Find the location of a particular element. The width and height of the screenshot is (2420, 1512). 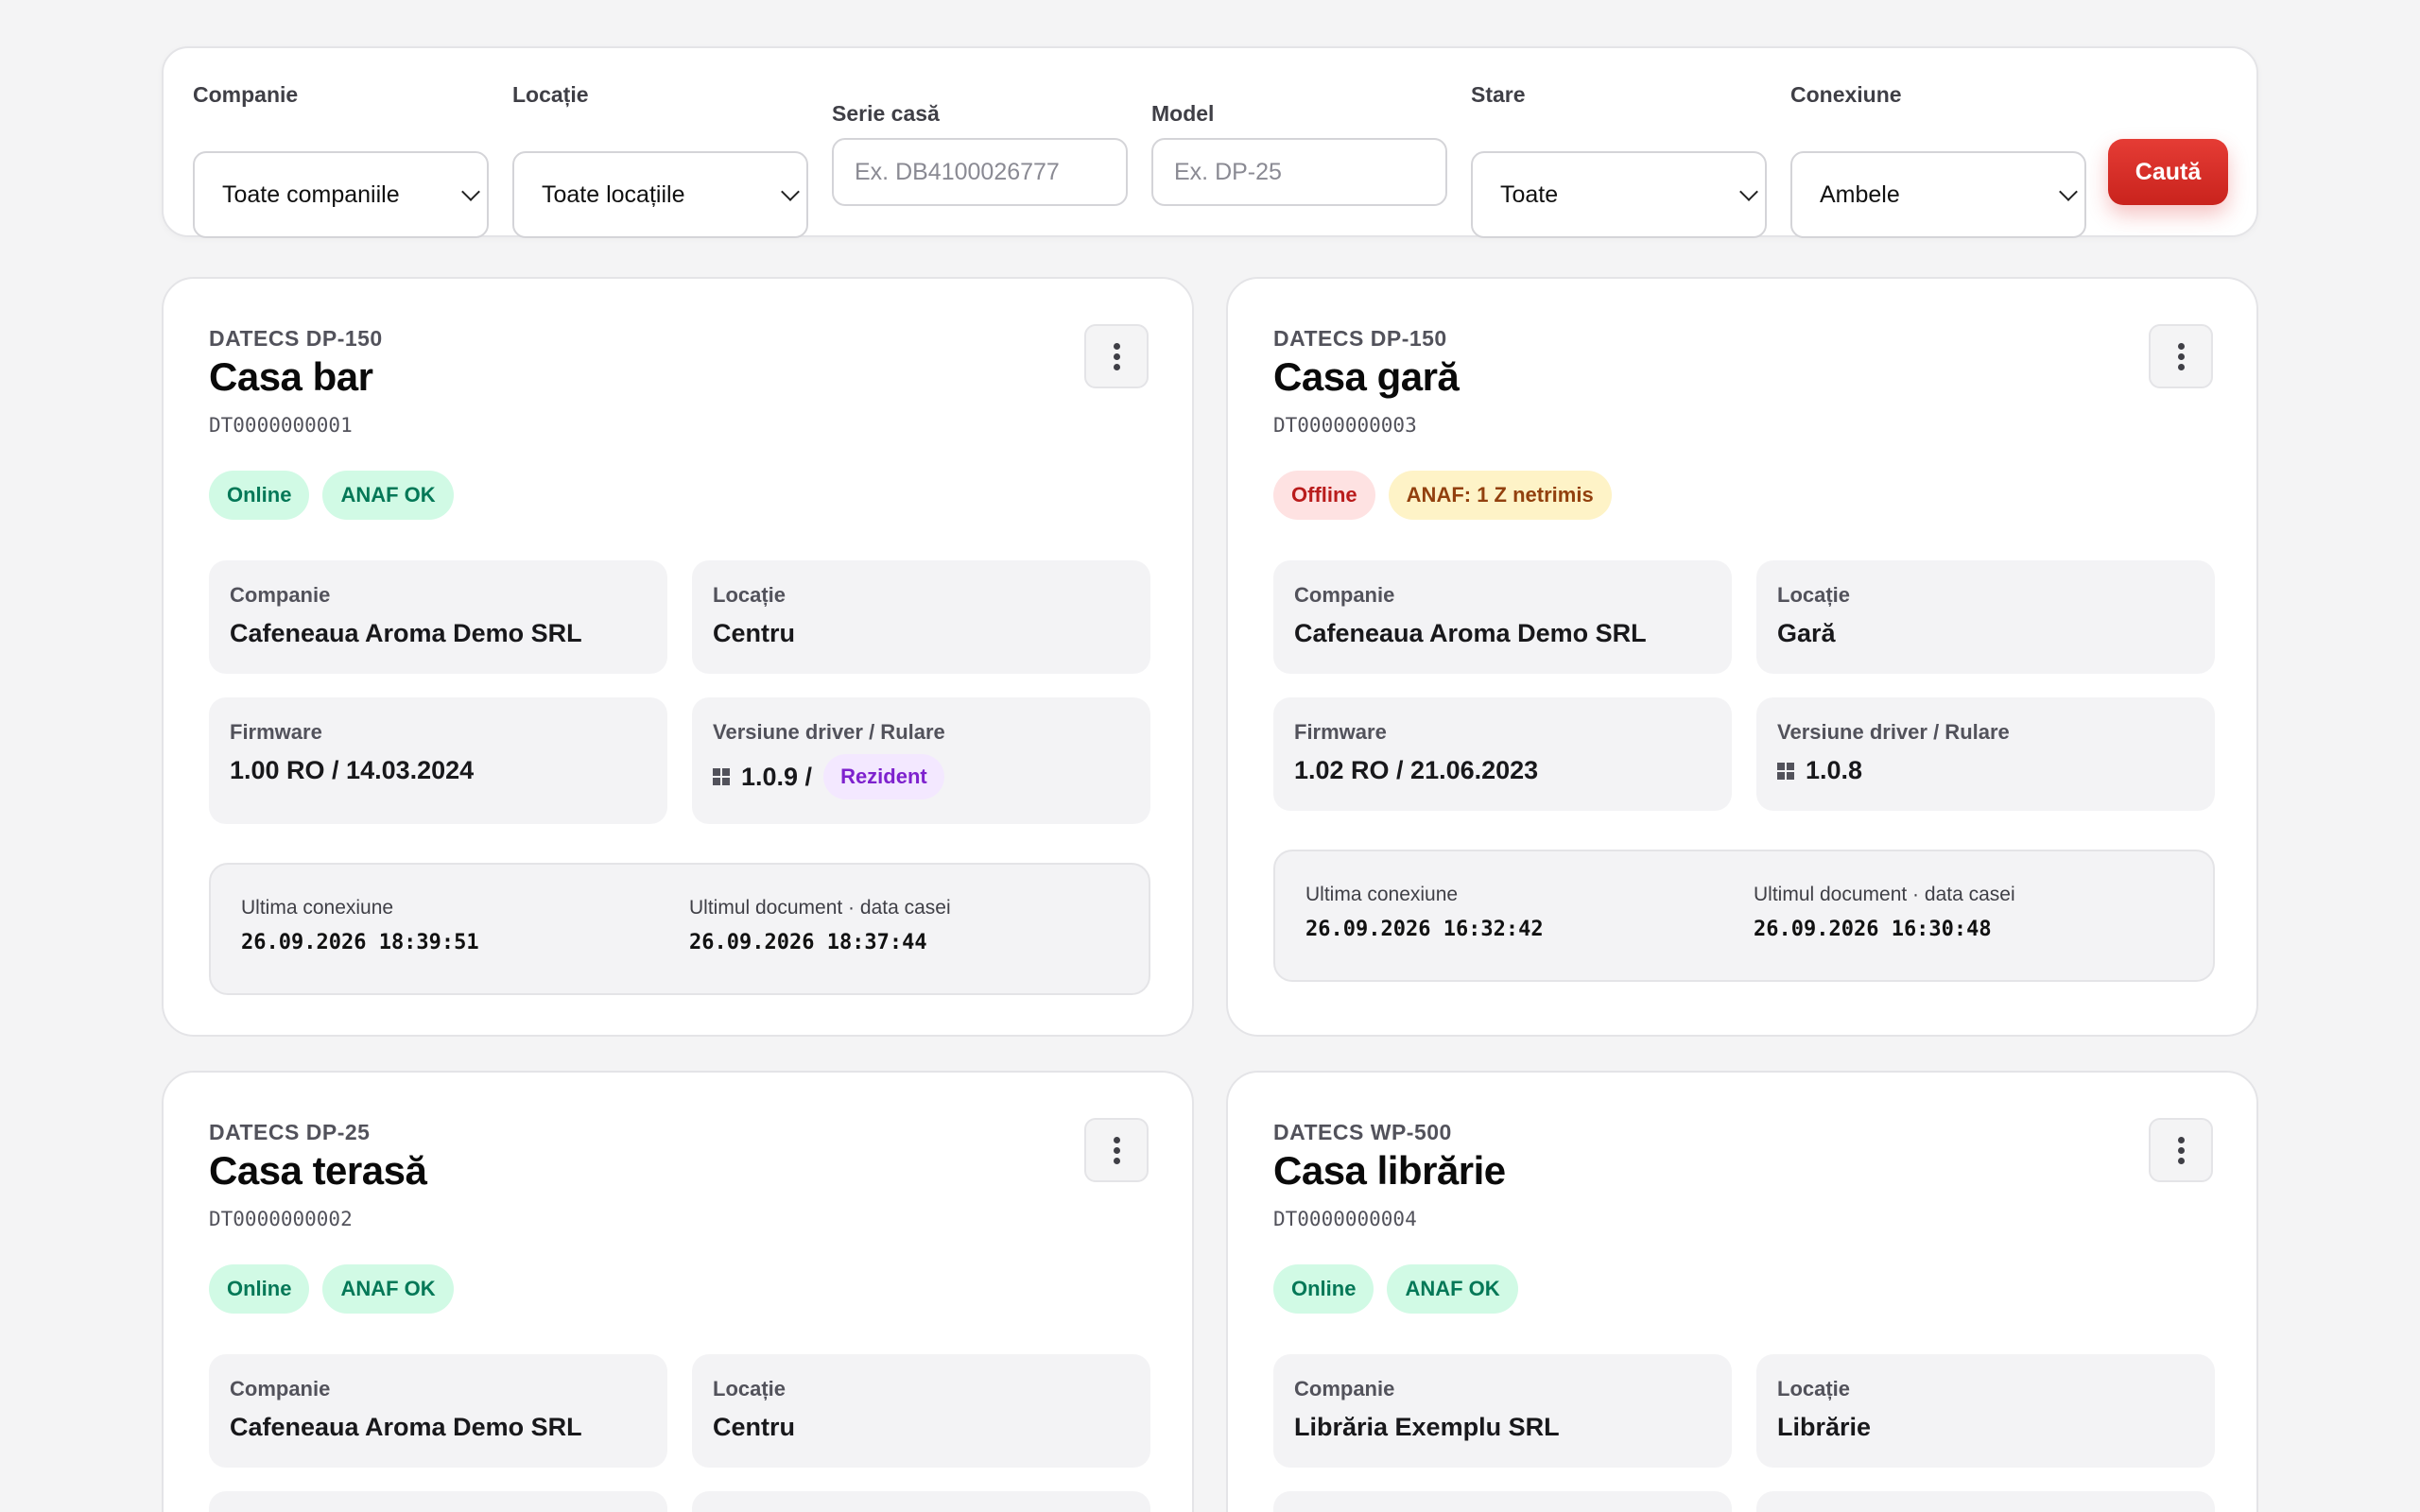

location-filter: Locație Toate locațiile is located at coordinates (660, 159).